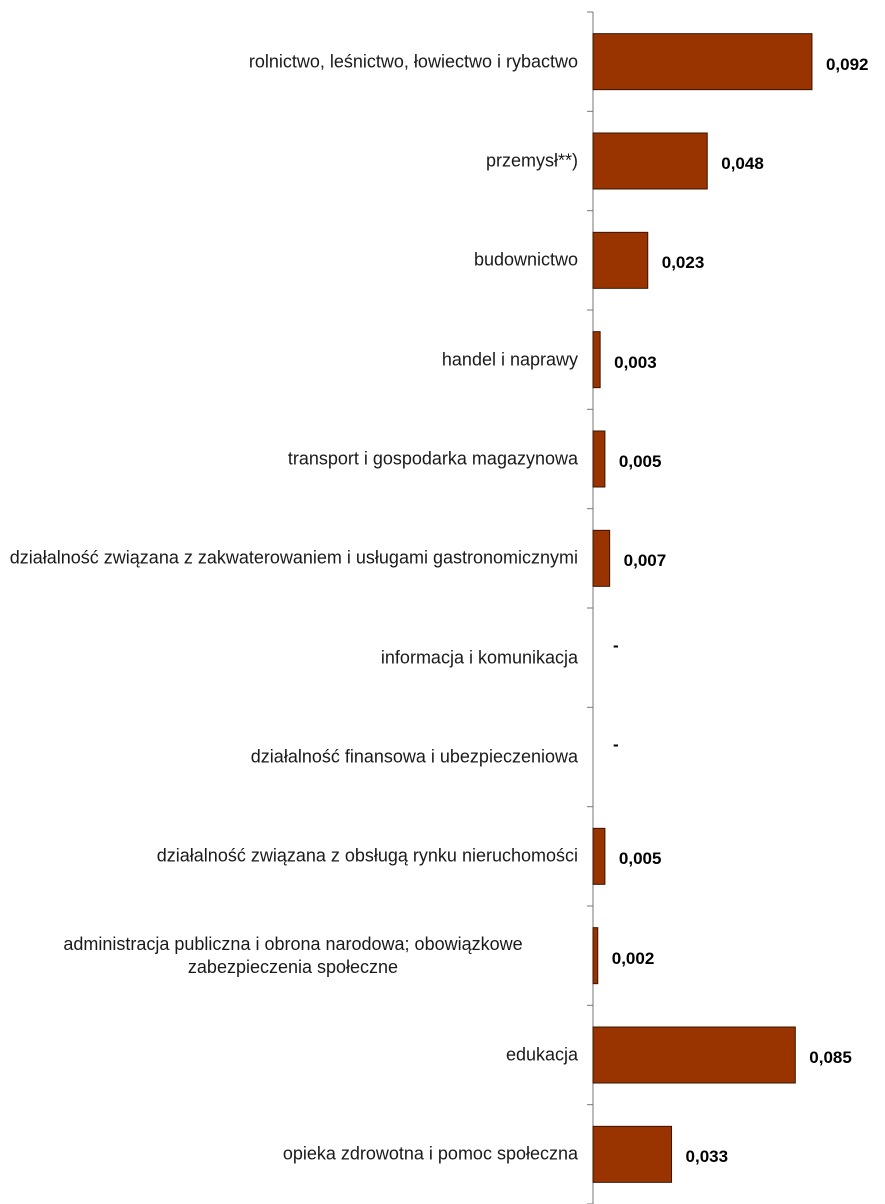  Describe the element at coordinates (847, 64) in the screenshot. I see `value-label: 0,092` at that location.